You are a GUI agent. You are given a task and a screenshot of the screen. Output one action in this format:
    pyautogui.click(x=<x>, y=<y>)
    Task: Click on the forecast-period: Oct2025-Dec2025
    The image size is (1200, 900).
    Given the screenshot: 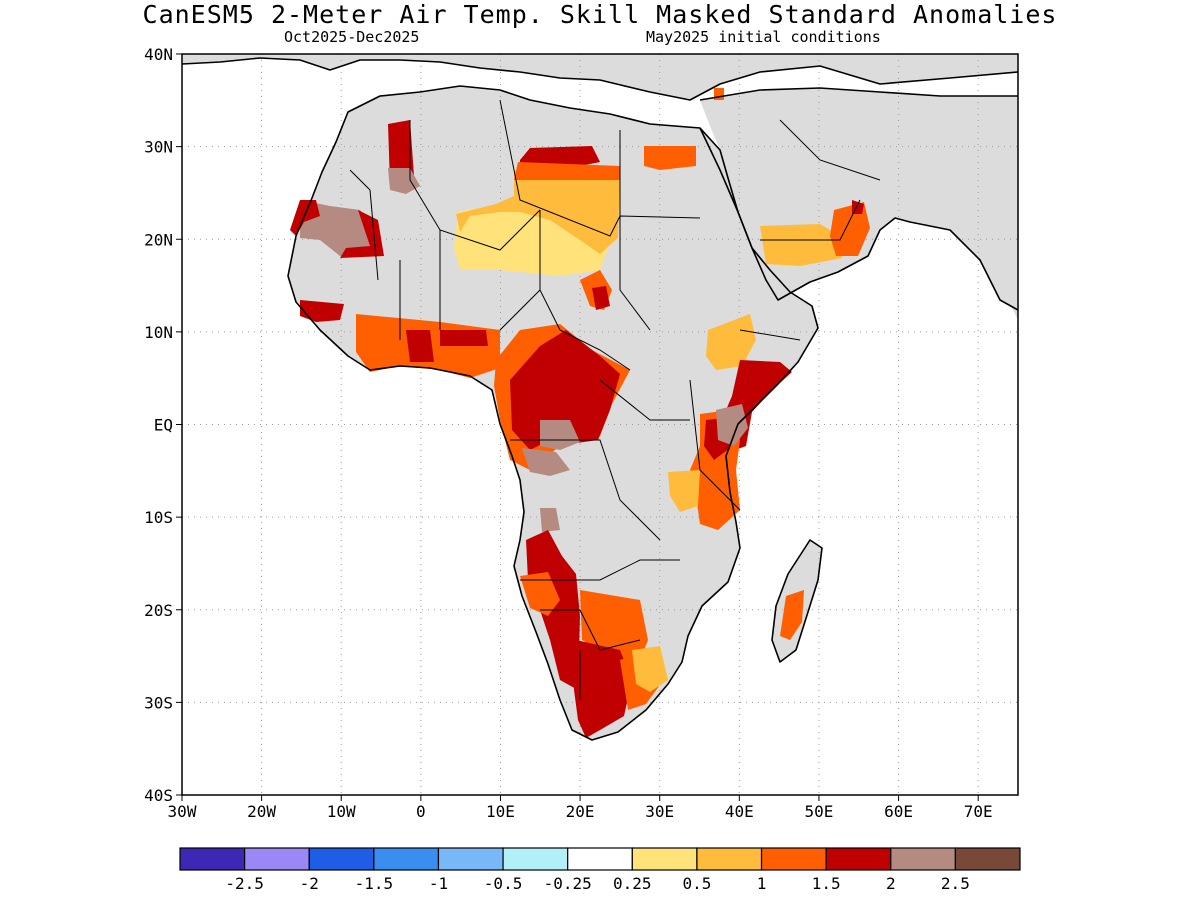 What is the action you would take?
    pyautogui.click(x=352, y=37)
    